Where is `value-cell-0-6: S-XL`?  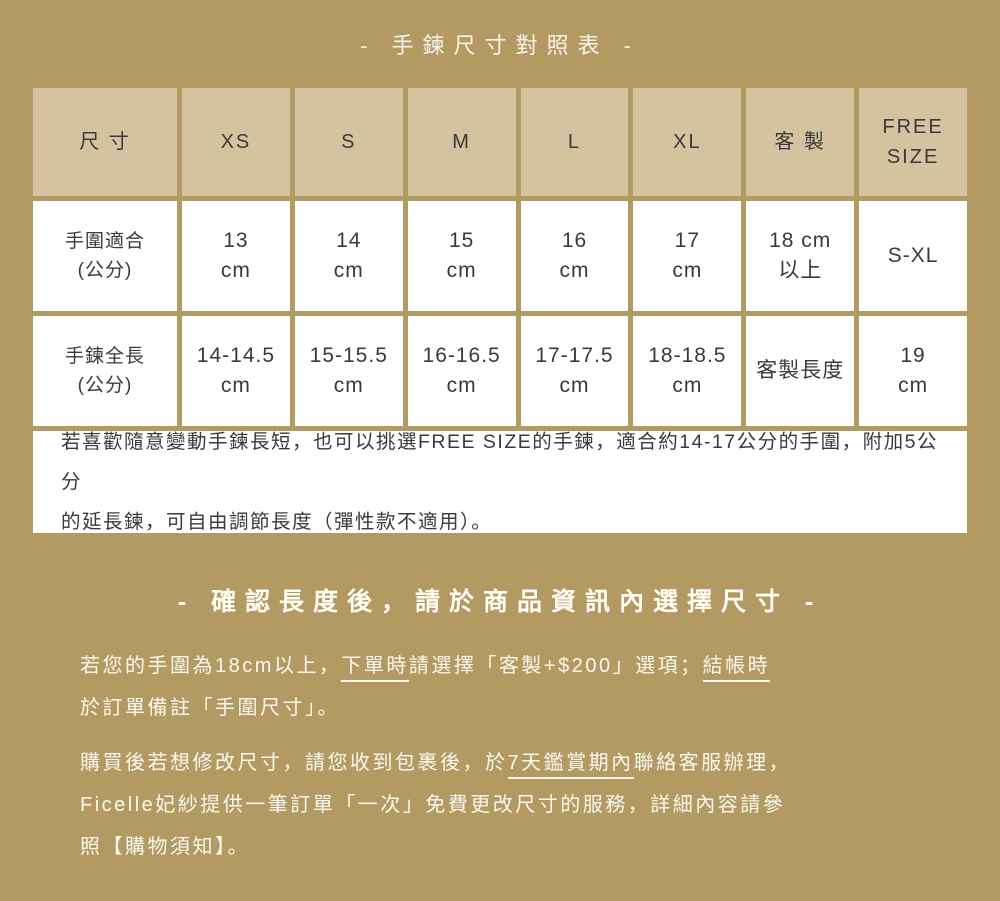
value-cell-0-6: S-XL is located at coordinates (913, 256).